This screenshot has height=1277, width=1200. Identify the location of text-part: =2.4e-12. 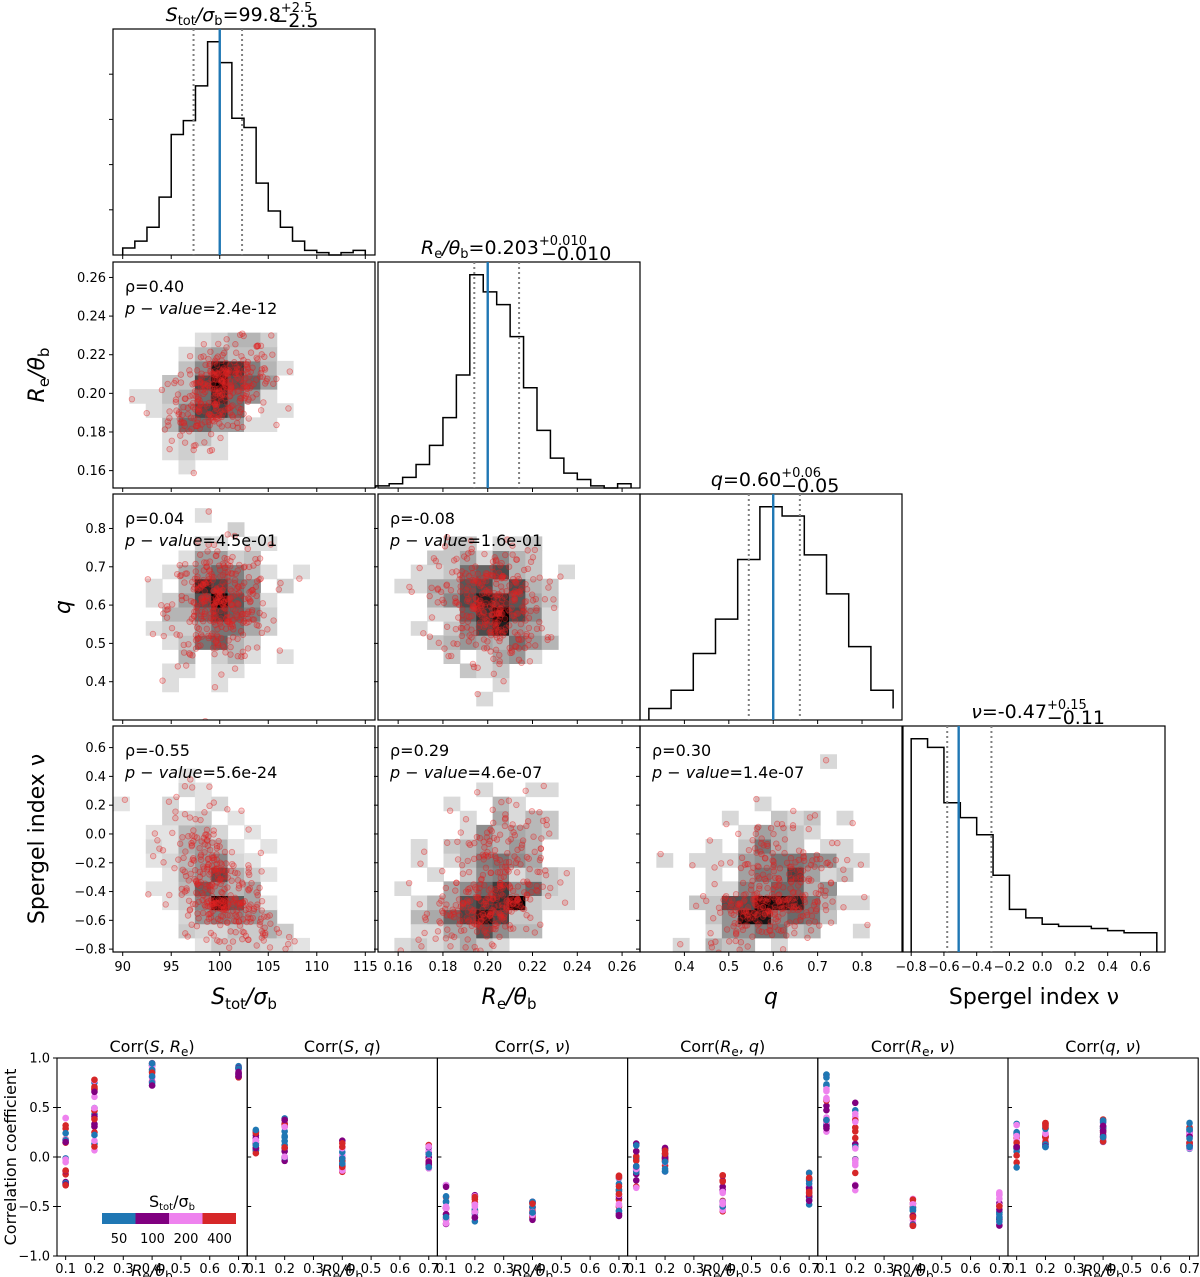
(239, 308).